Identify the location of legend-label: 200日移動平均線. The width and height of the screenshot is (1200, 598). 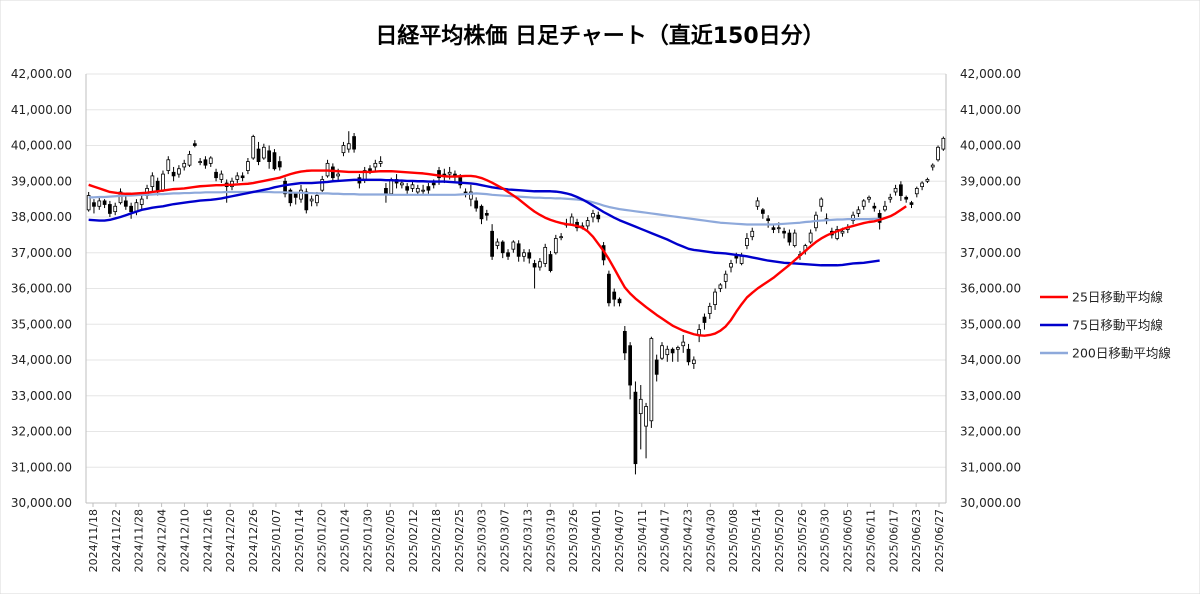
(1121, 353).